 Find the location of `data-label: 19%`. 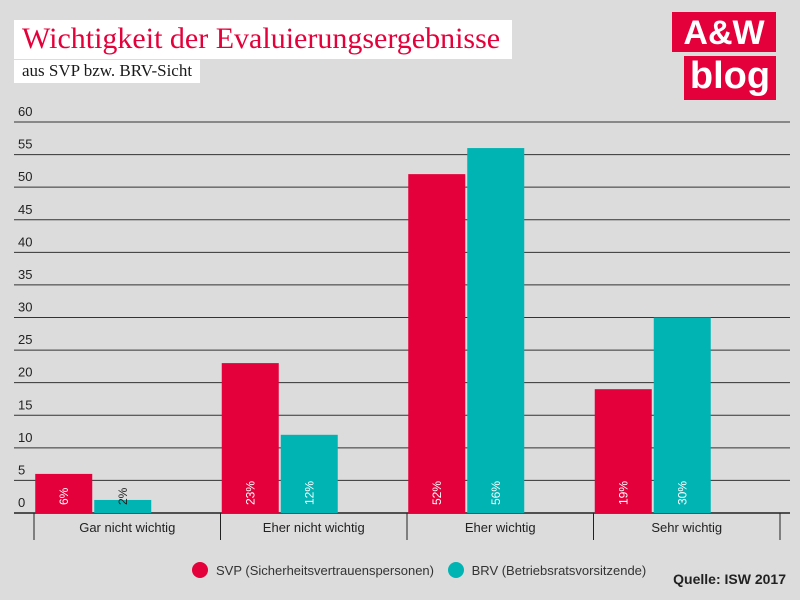

data-label: 19% is located at coordinates (623, 493).